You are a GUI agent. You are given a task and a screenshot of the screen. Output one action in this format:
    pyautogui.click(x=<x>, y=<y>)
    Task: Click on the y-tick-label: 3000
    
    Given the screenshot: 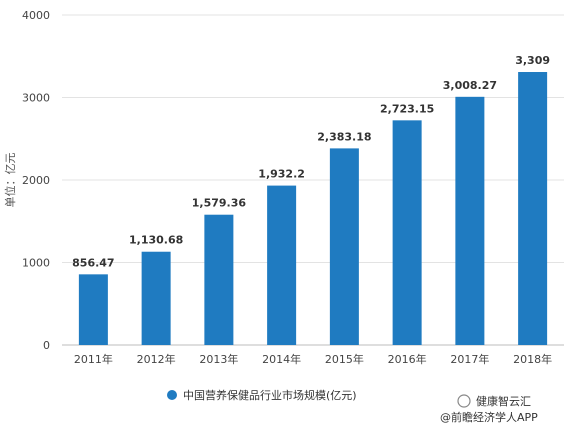 What is the action you would take?
    pyautogui.click(x=36, y=98)
    